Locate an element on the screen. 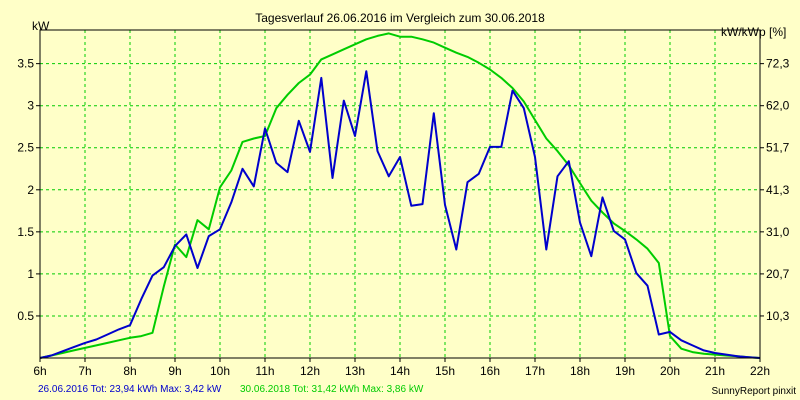  x-tick-label: 15h is located at coordinates (445, 371).